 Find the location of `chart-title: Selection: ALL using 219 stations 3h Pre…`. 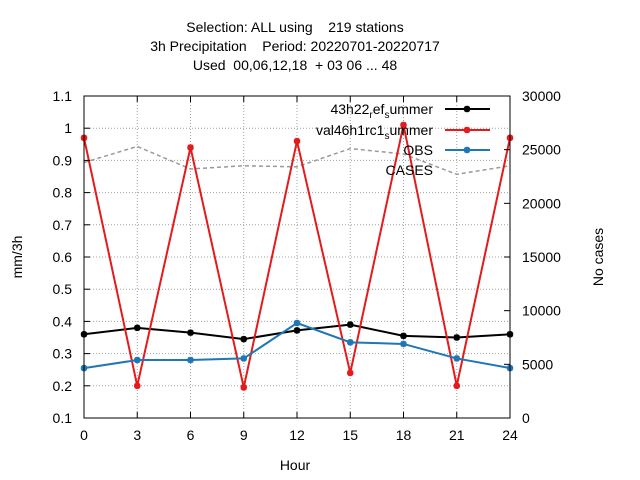

chart-title: Selection: ALL using 219 stations 3h Pre… is located at coordinates (295, 46).